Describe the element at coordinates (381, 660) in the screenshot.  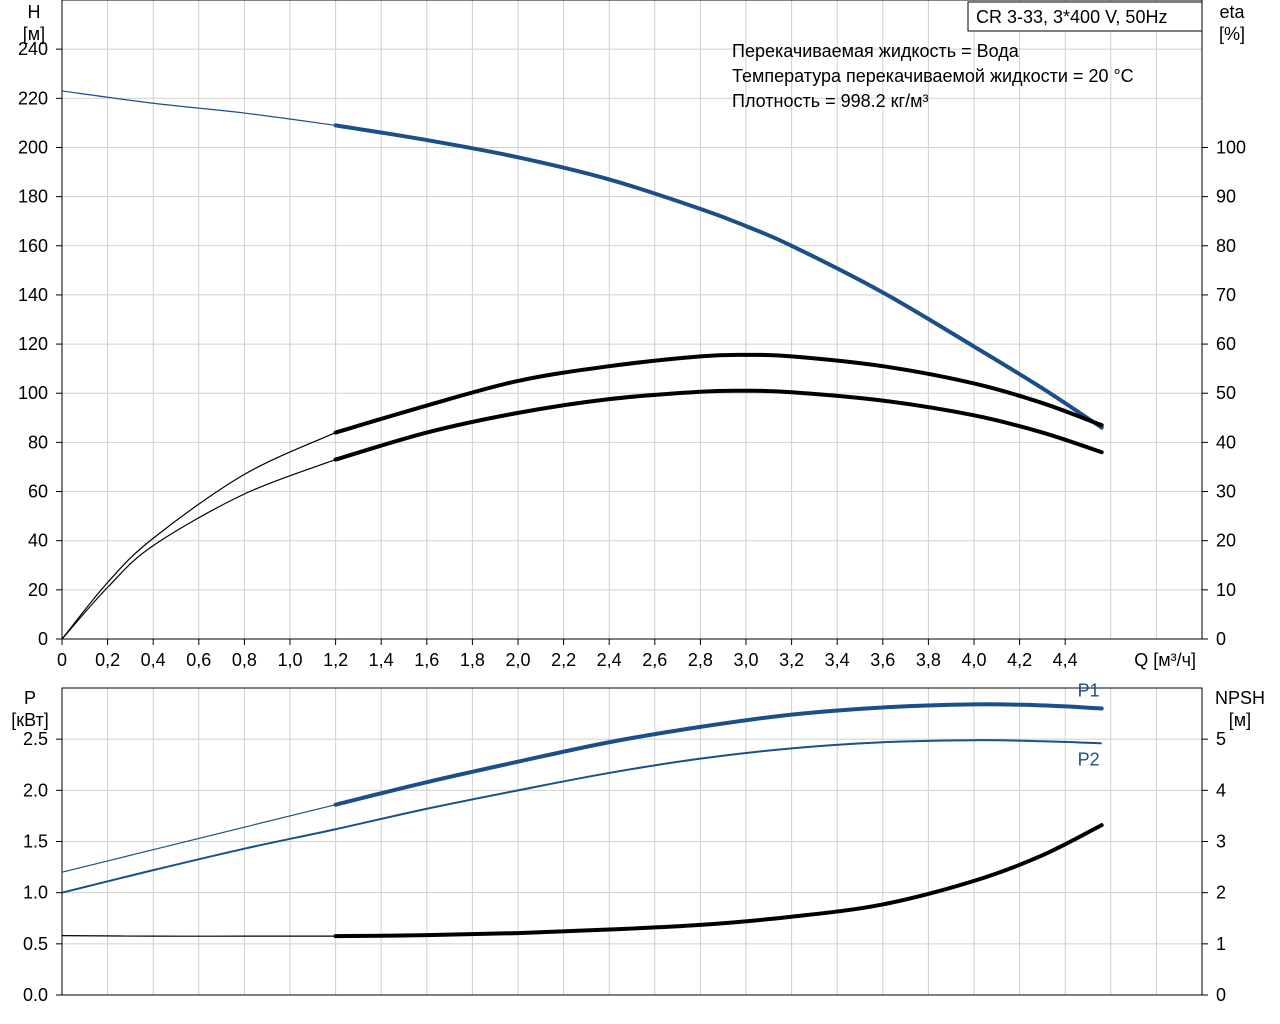
I see `x-tick-label: 1,4` at that location.